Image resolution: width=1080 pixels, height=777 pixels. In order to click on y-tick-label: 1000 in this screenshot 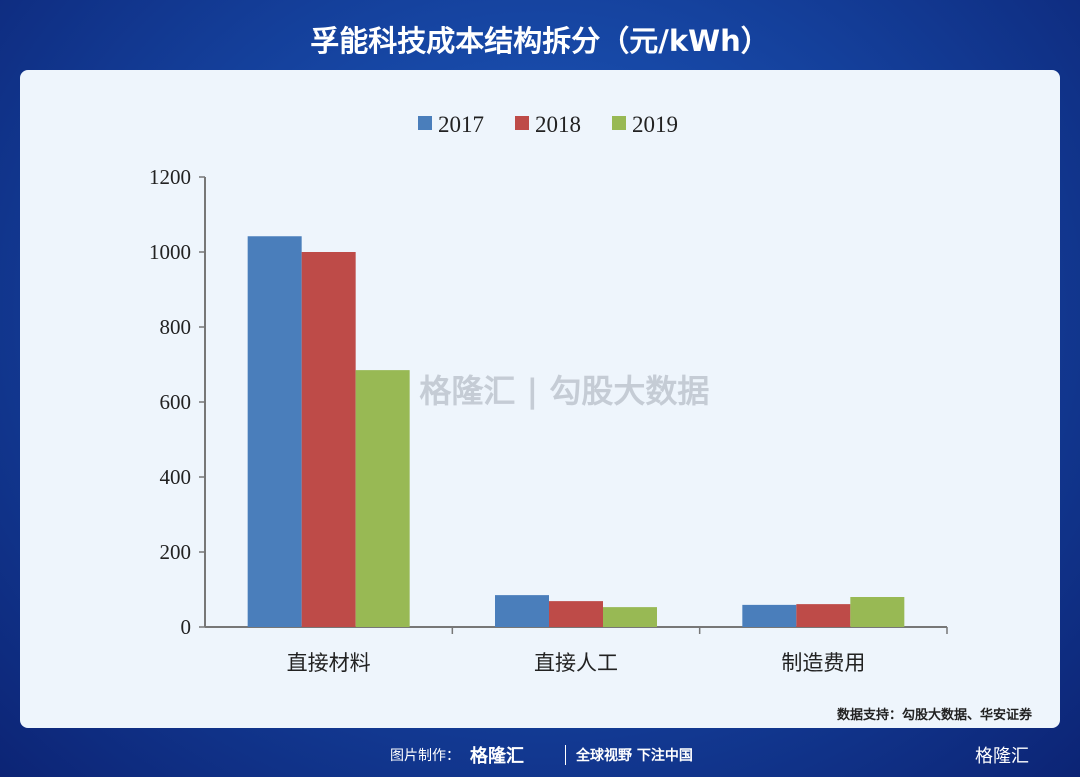, I will do `click(170, 252)`.